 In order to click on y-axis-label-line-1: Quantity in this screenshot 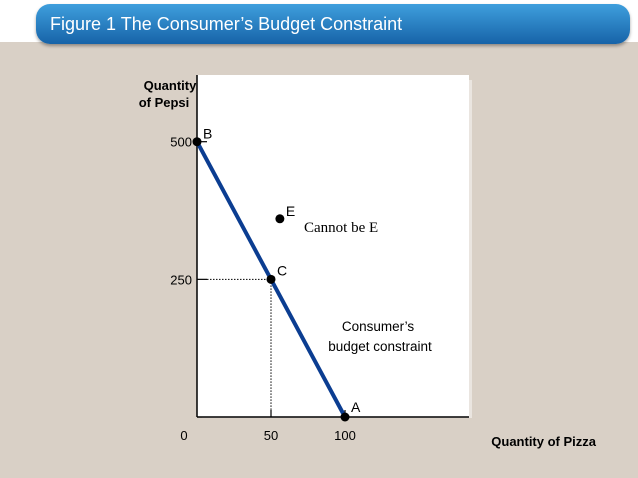, I will do `click(170, 85)`.